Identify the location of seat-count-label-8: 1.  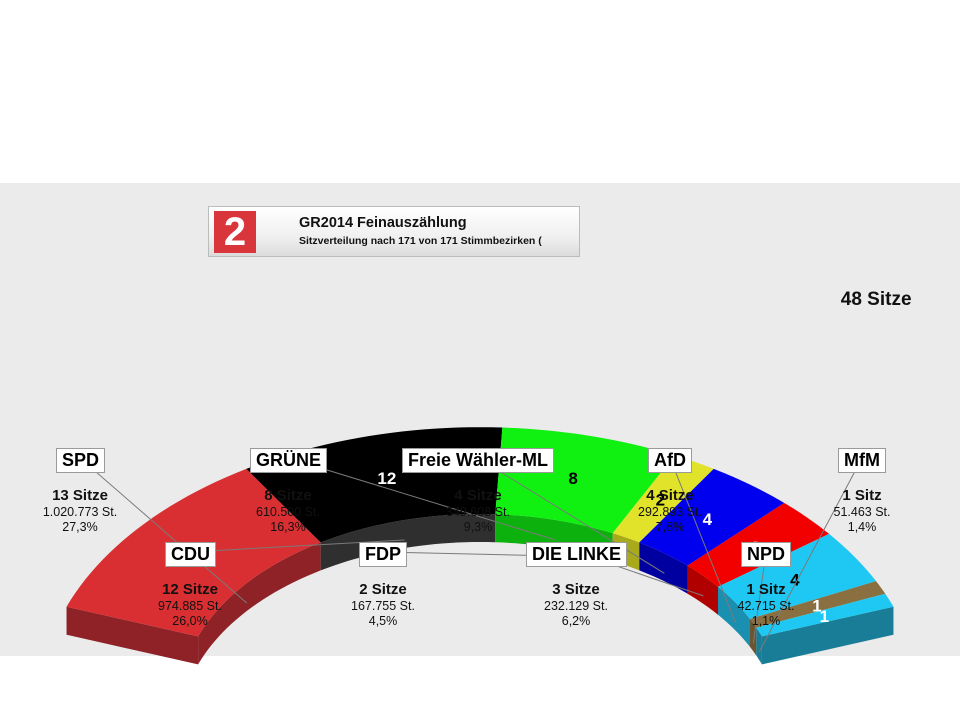
(824, 616).